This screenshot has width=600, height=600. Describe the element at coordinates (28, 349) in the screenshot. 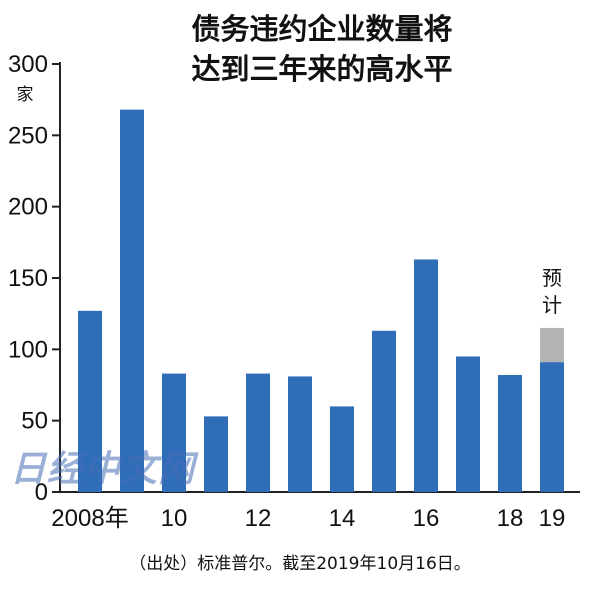

I see `y-tick-label: 100` at that location.